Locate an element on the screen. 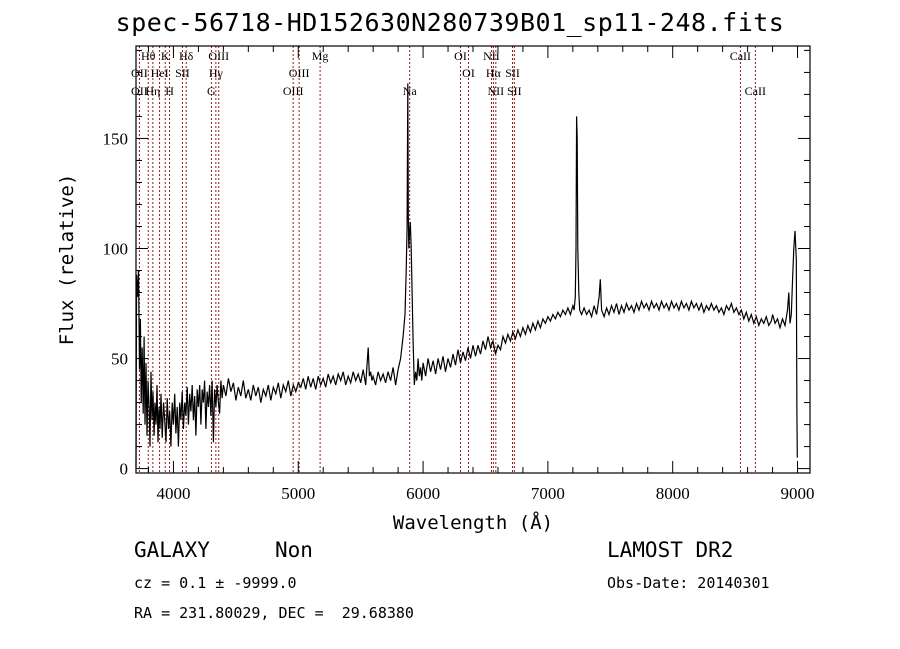 The height and width of the screenshot is (649, 900). y-axis-label: Flux (relative) is located at coordinates (67, 260).